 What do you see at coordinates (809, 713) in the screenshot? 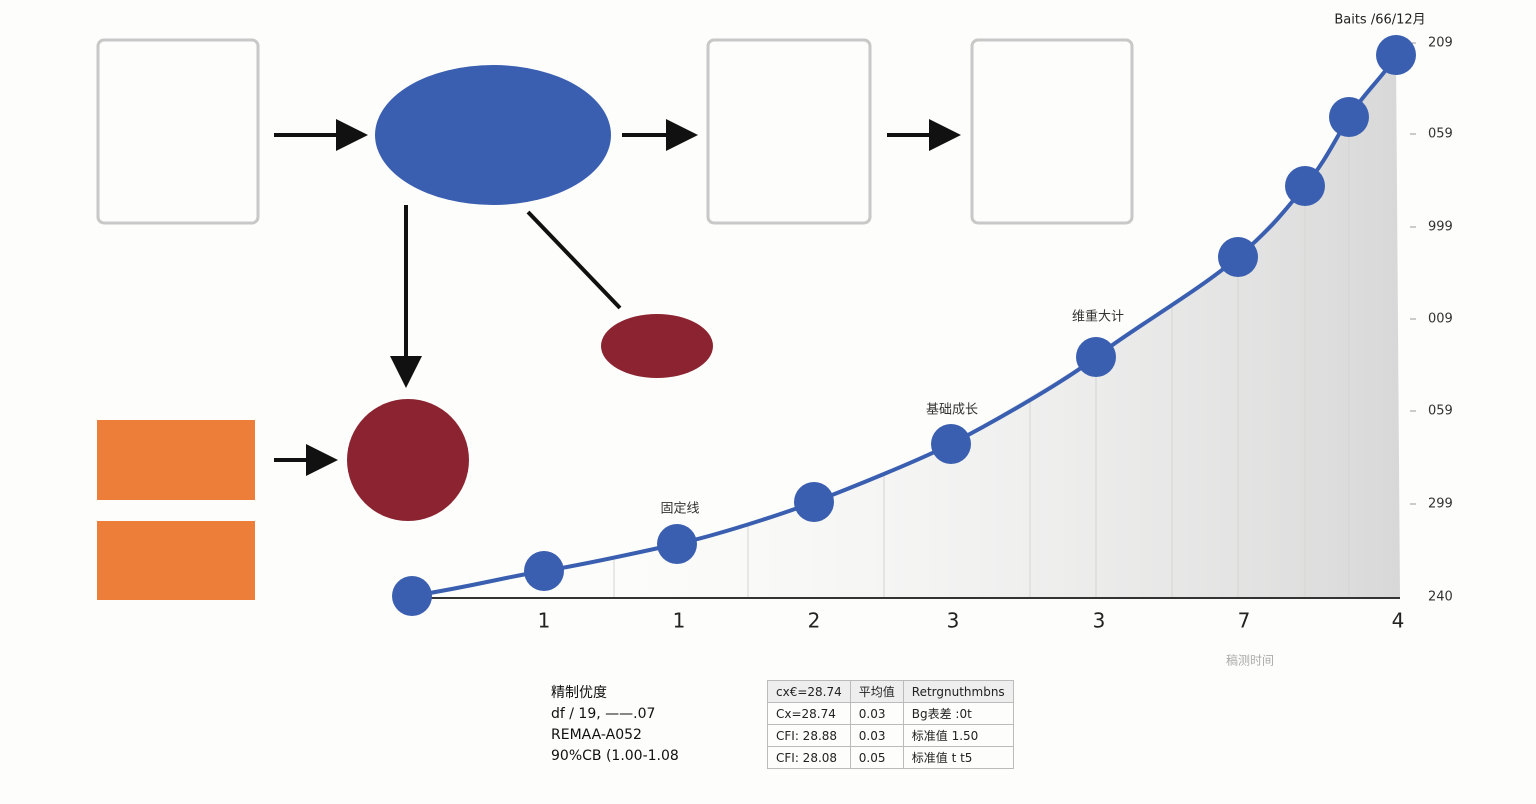
I see `table-cell: Cx=28.74` at bounding box center [809, 713].